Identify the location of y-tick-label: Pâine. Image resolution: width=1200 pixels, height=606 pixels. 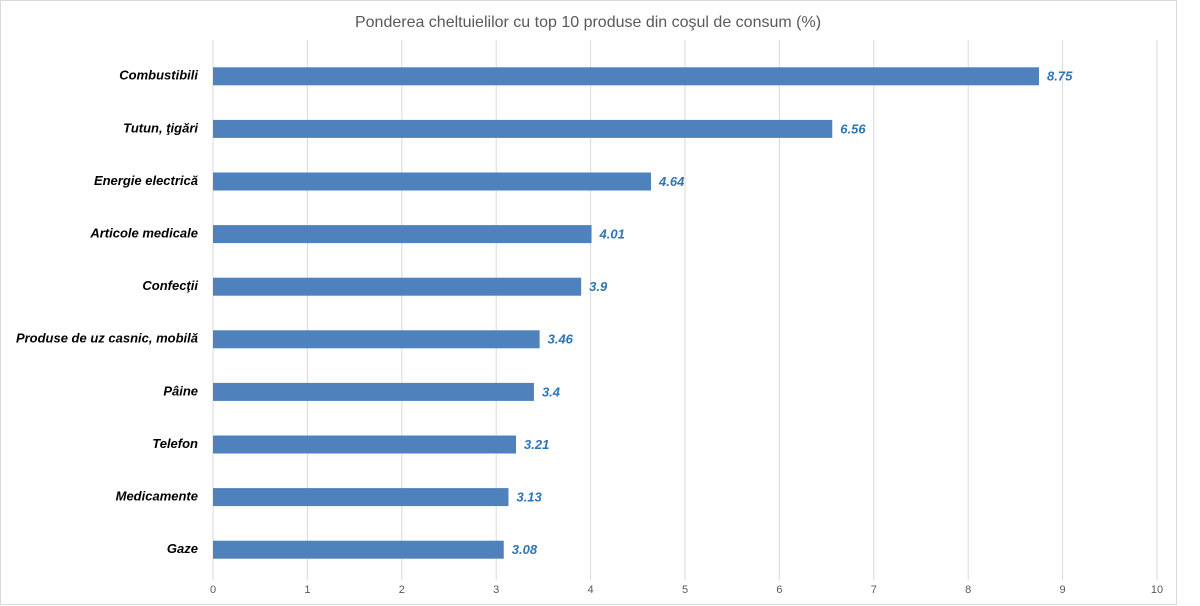
(180, 390).